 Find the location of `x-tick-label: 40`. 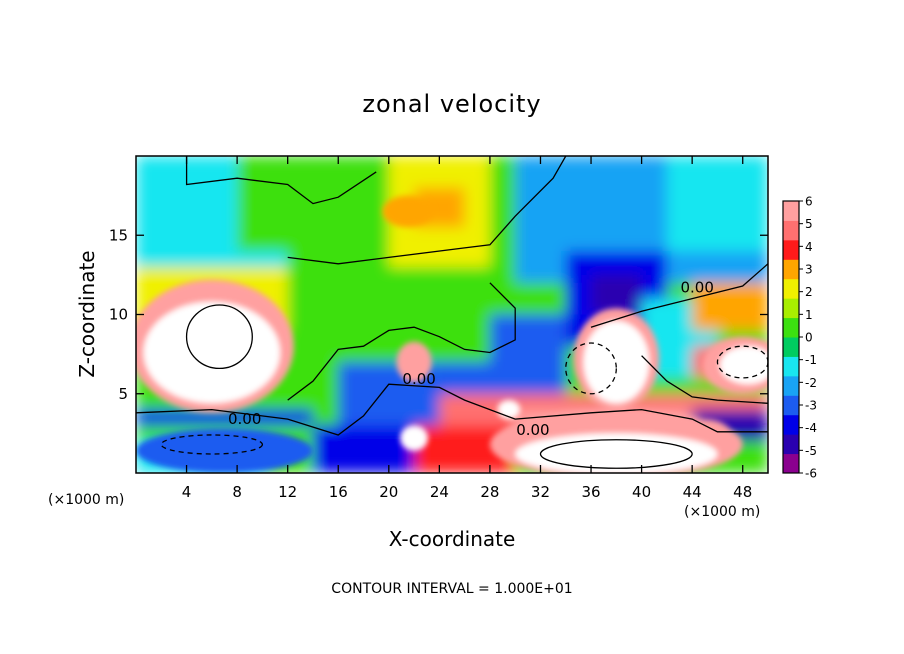

x-tick-label: 40 is located at coordinates (641, 492).